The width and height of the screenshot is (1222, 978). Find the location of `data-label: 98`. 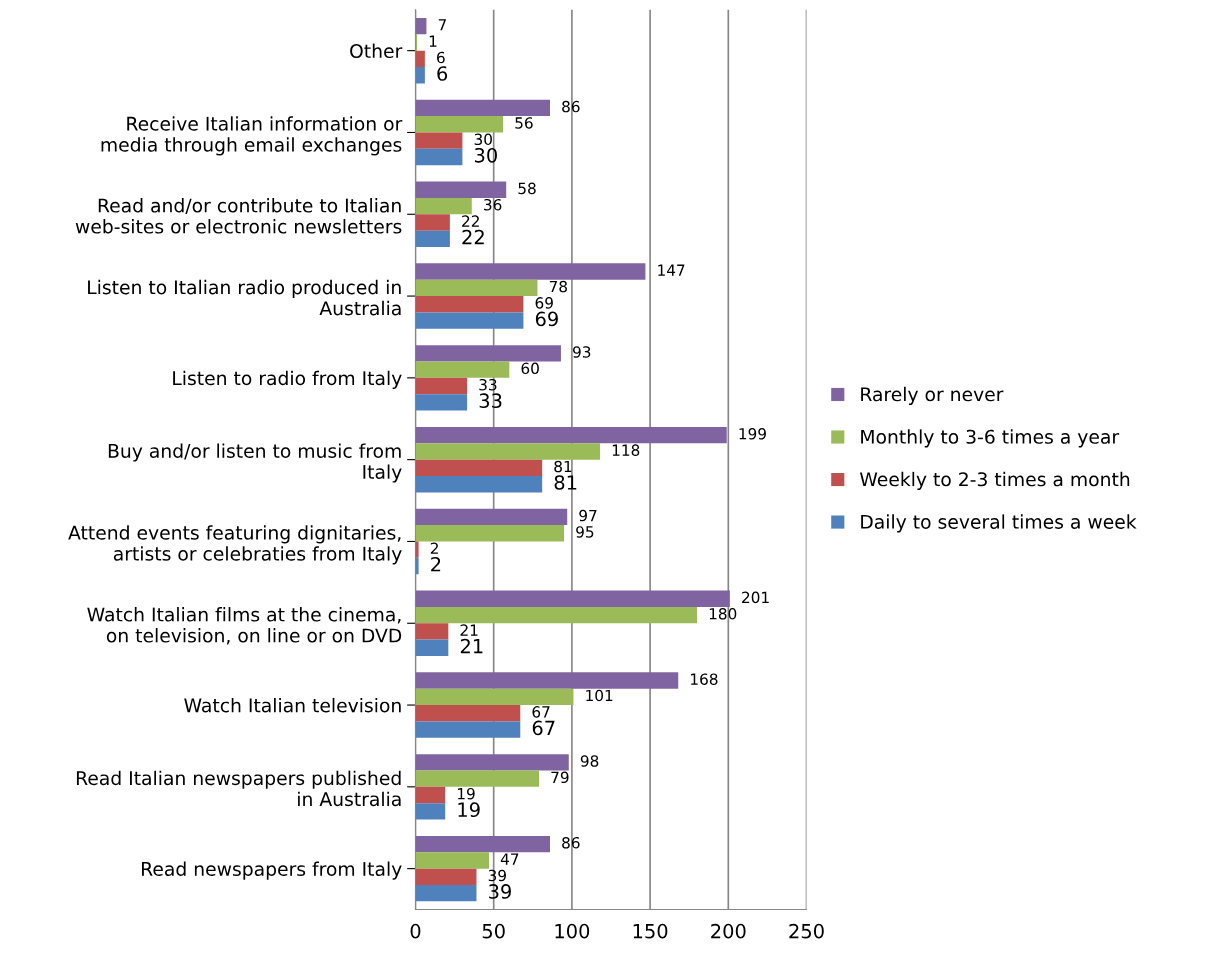

data-label: 98 is located at coordinates (589, 761).